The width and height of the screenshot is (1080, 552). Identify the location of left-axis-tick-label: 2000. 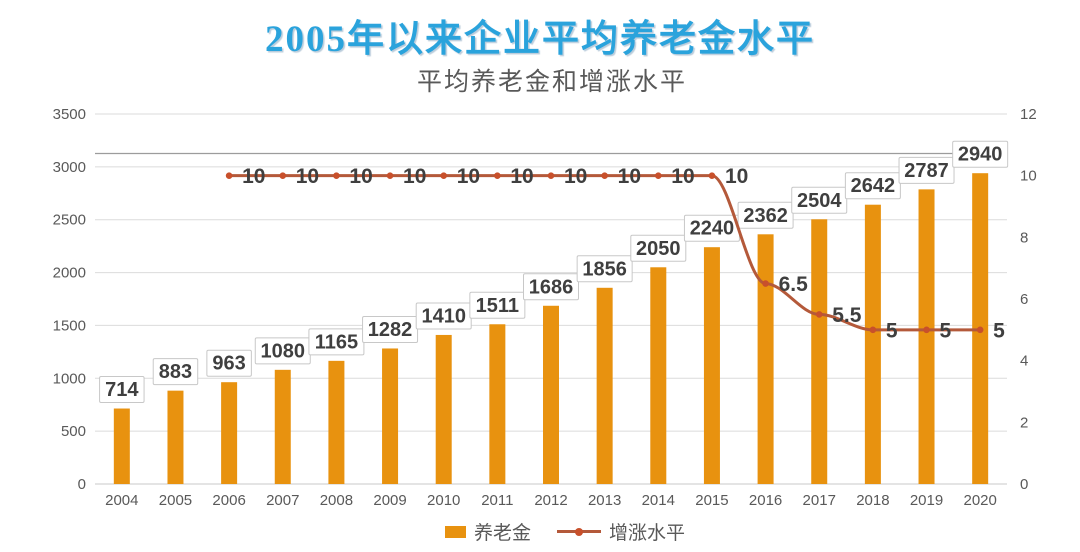
(69, 273).